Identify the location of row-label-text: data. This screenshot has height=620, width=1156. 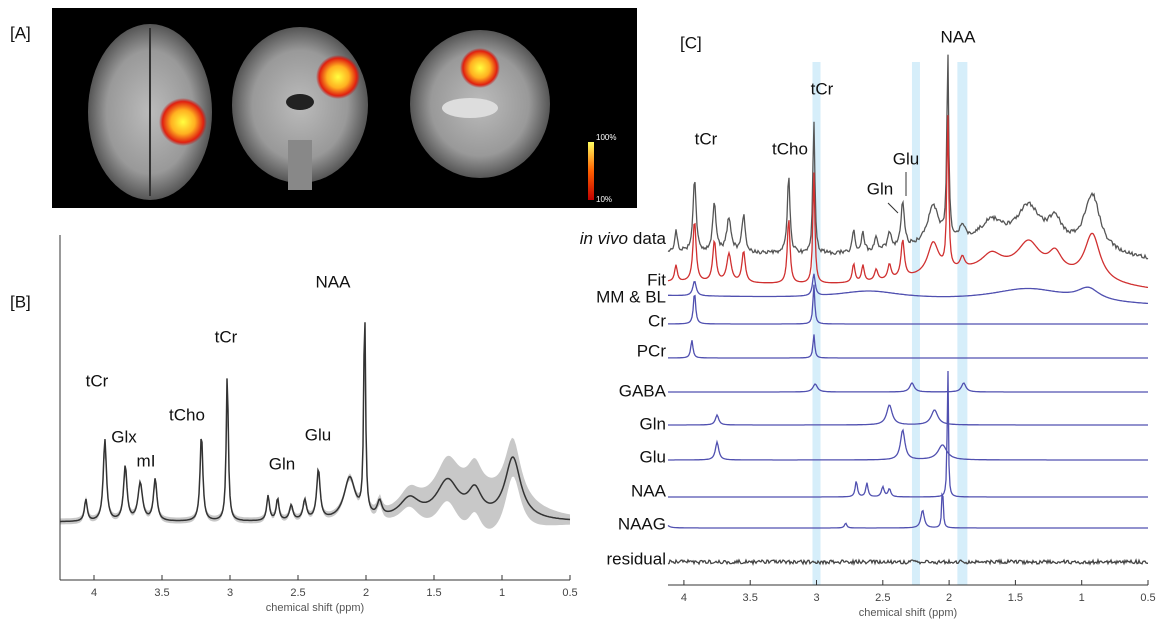
(650, 238).